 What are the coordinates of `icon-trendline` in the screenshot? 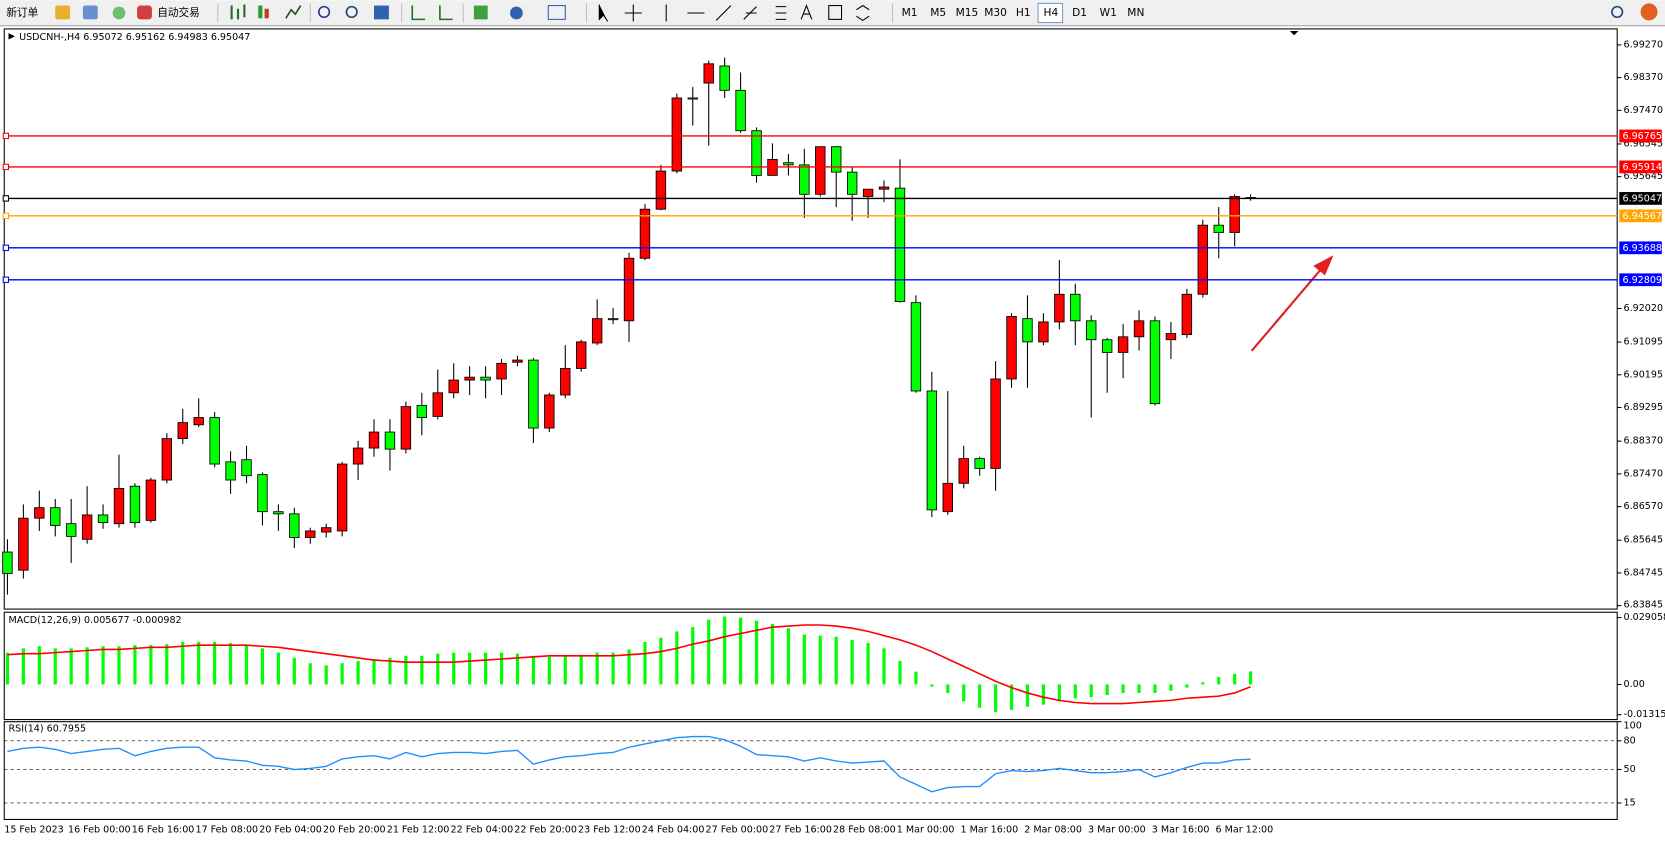 It's located at (723, 13).